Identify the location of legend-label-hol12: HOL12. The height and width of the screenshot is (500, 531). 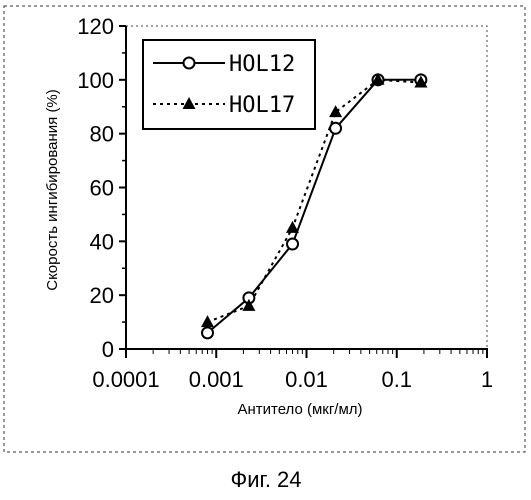
(262, 64).